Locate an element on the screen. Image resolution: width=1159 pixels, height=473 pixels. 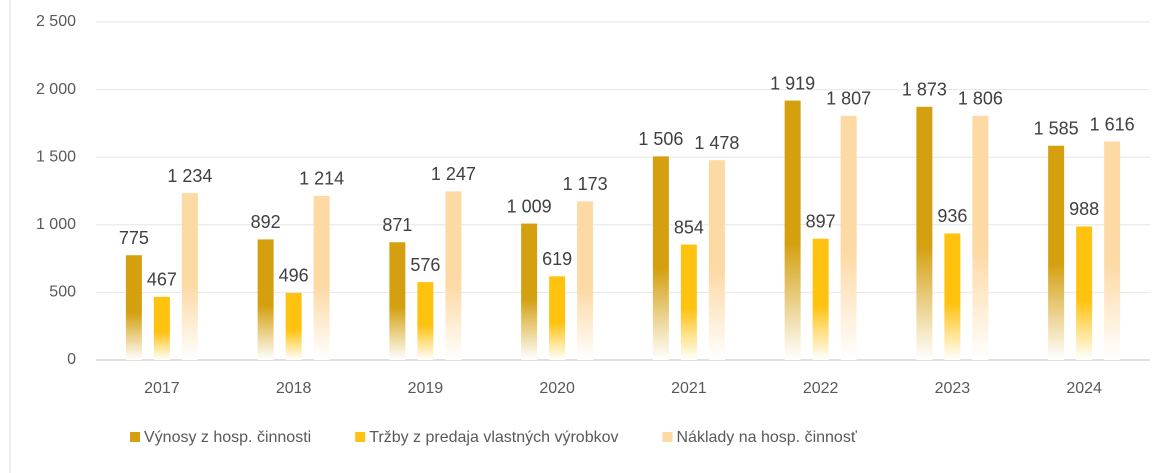
data-label: 1 247 is located at coordinates (453, 174).